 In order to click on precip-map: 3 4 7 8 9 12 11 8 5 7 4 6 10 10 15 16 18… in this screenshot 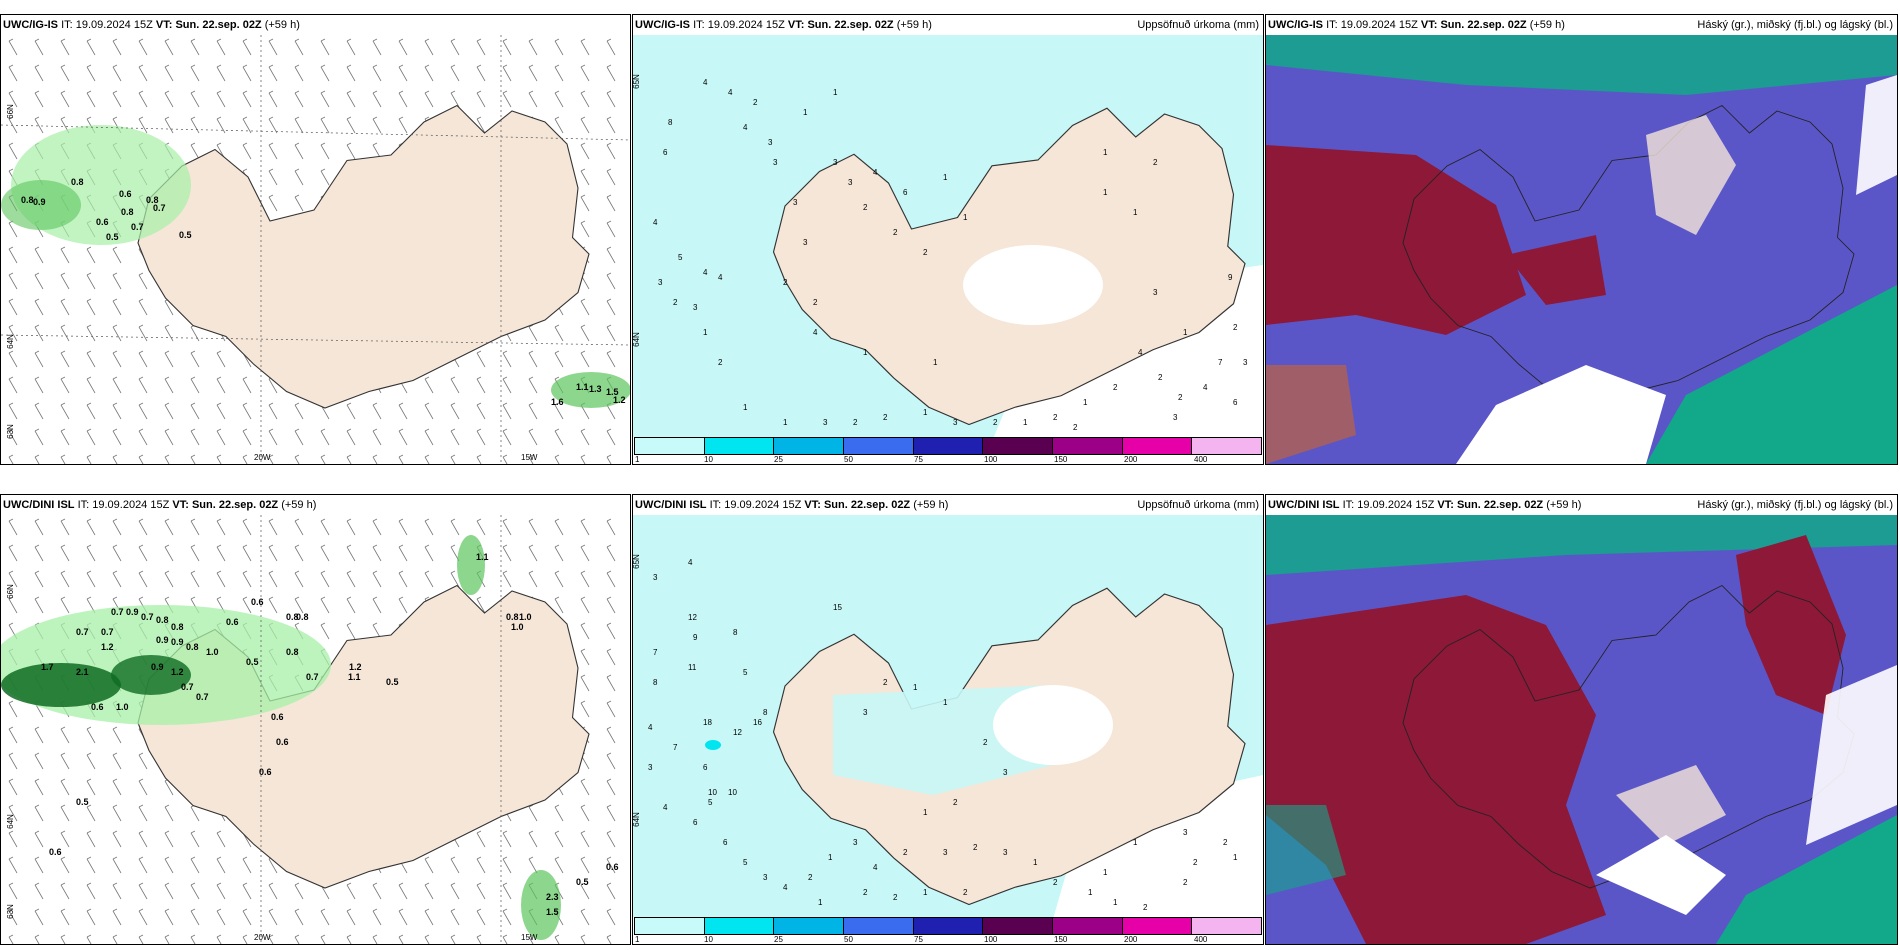, I will do `click(948, 717)`.